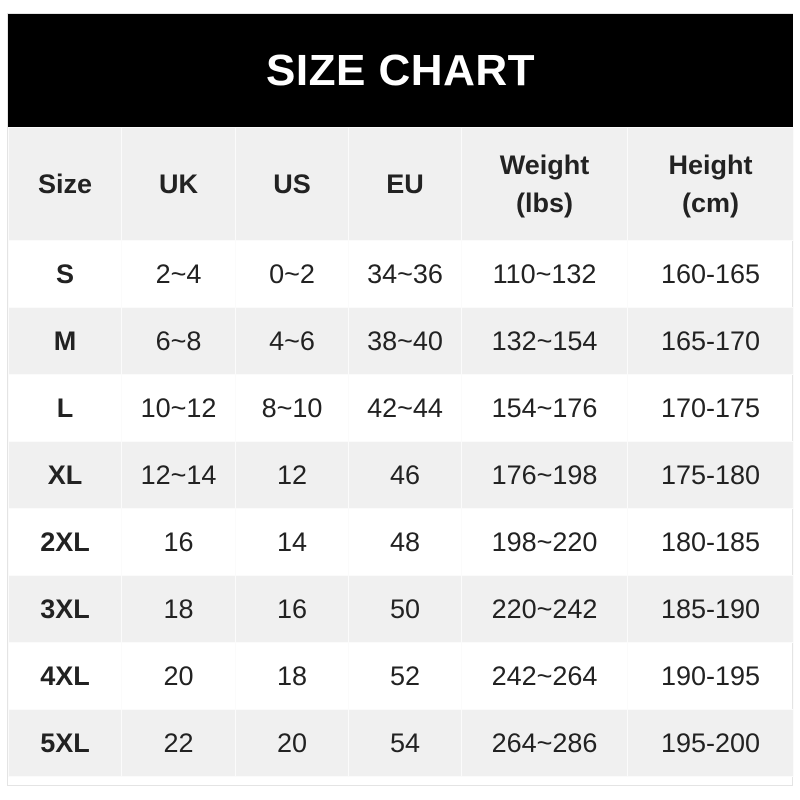  I want to click on cell-size: 3XL, so click(65, 609).